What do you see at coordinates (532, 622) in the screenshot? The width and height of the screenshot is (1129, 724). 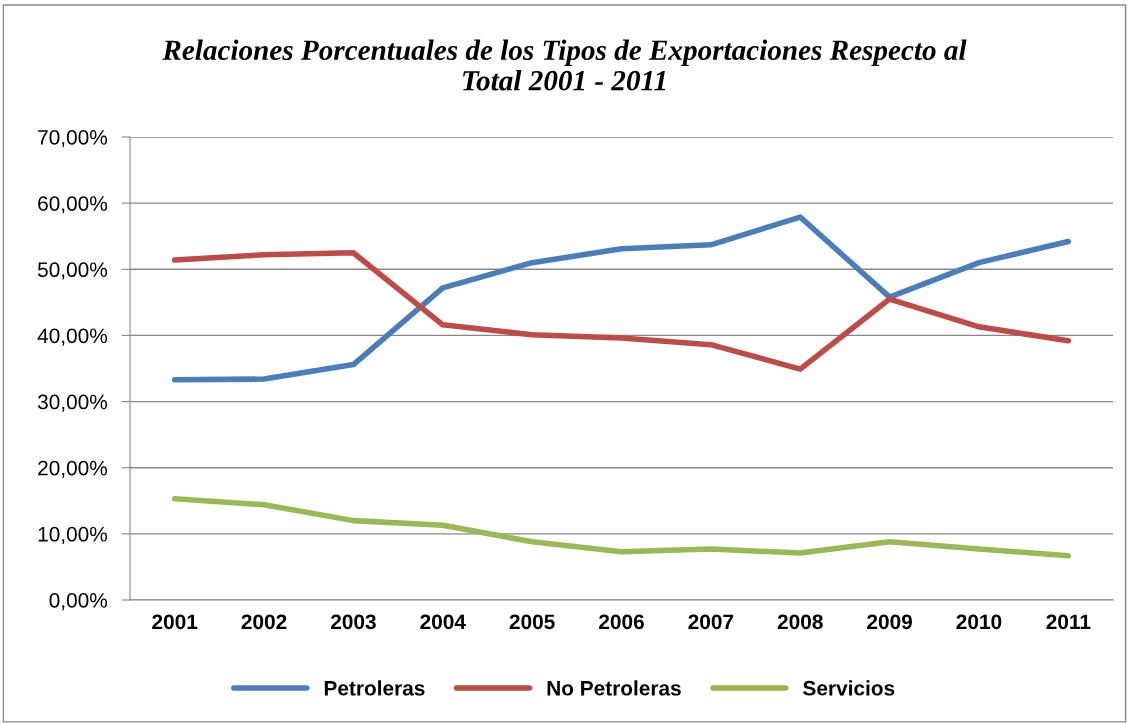 I see `x-tick-label: 2005` at bounding box center [532, 622].